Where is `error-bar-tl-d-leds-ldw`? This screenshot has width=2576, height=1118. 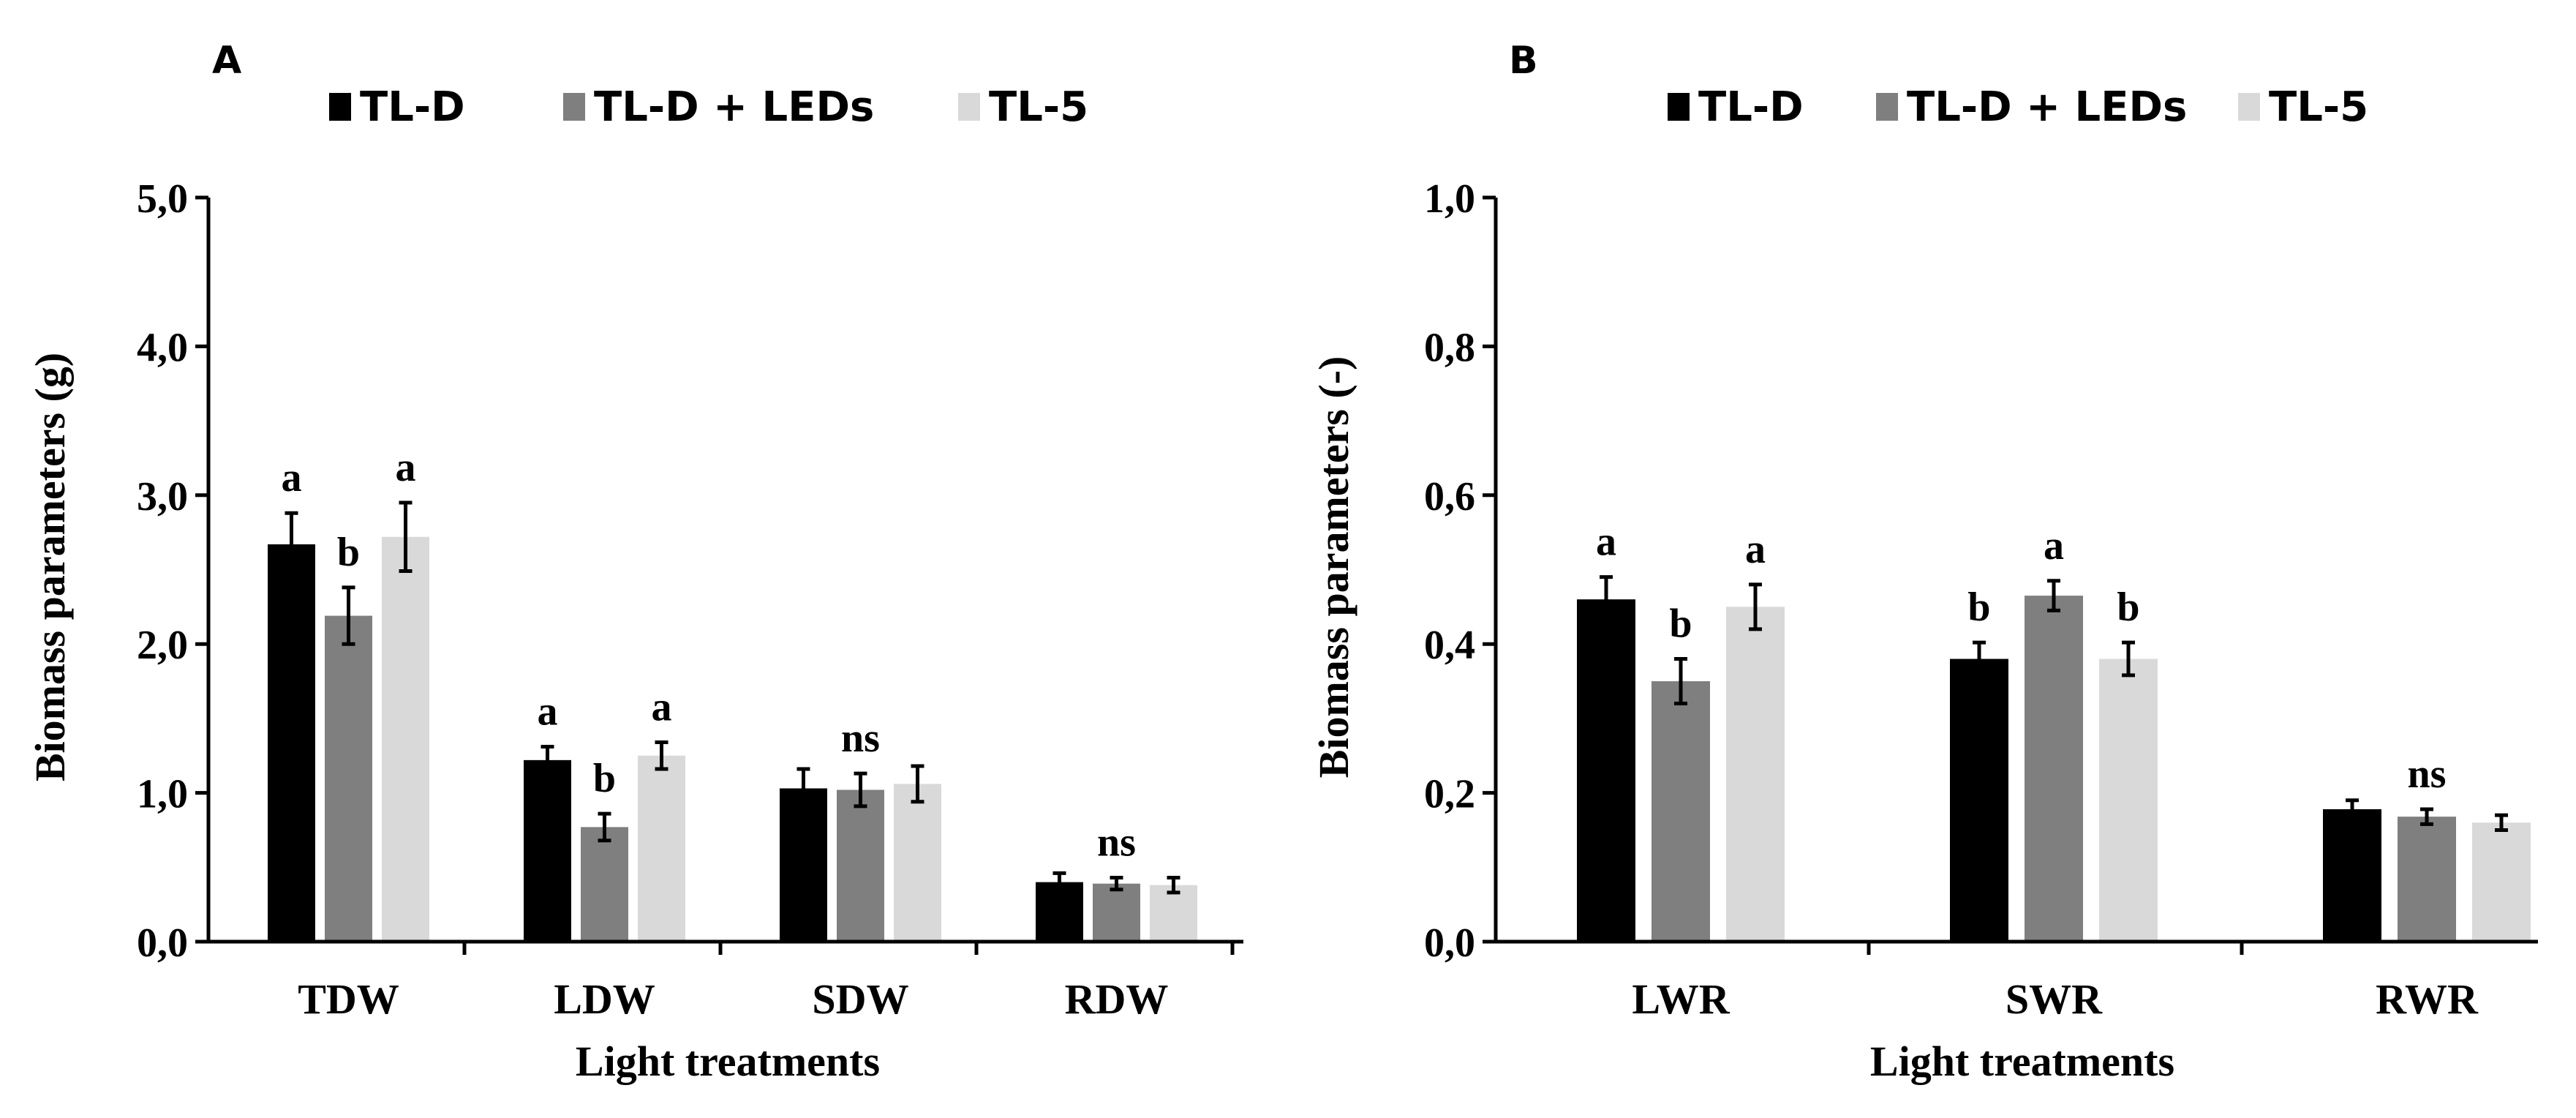
error-bar-tl-d-leds-ldw is located at coordinates (604, 827).